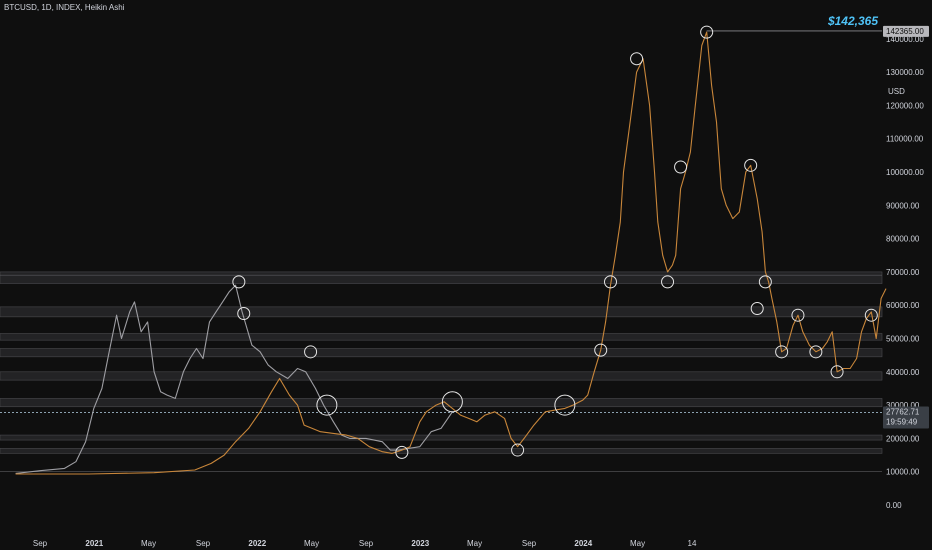 Image resolution: width=932 pixels, height=550 pixels. I want to click on current-price-text: 27762.71, so click(903, 412).